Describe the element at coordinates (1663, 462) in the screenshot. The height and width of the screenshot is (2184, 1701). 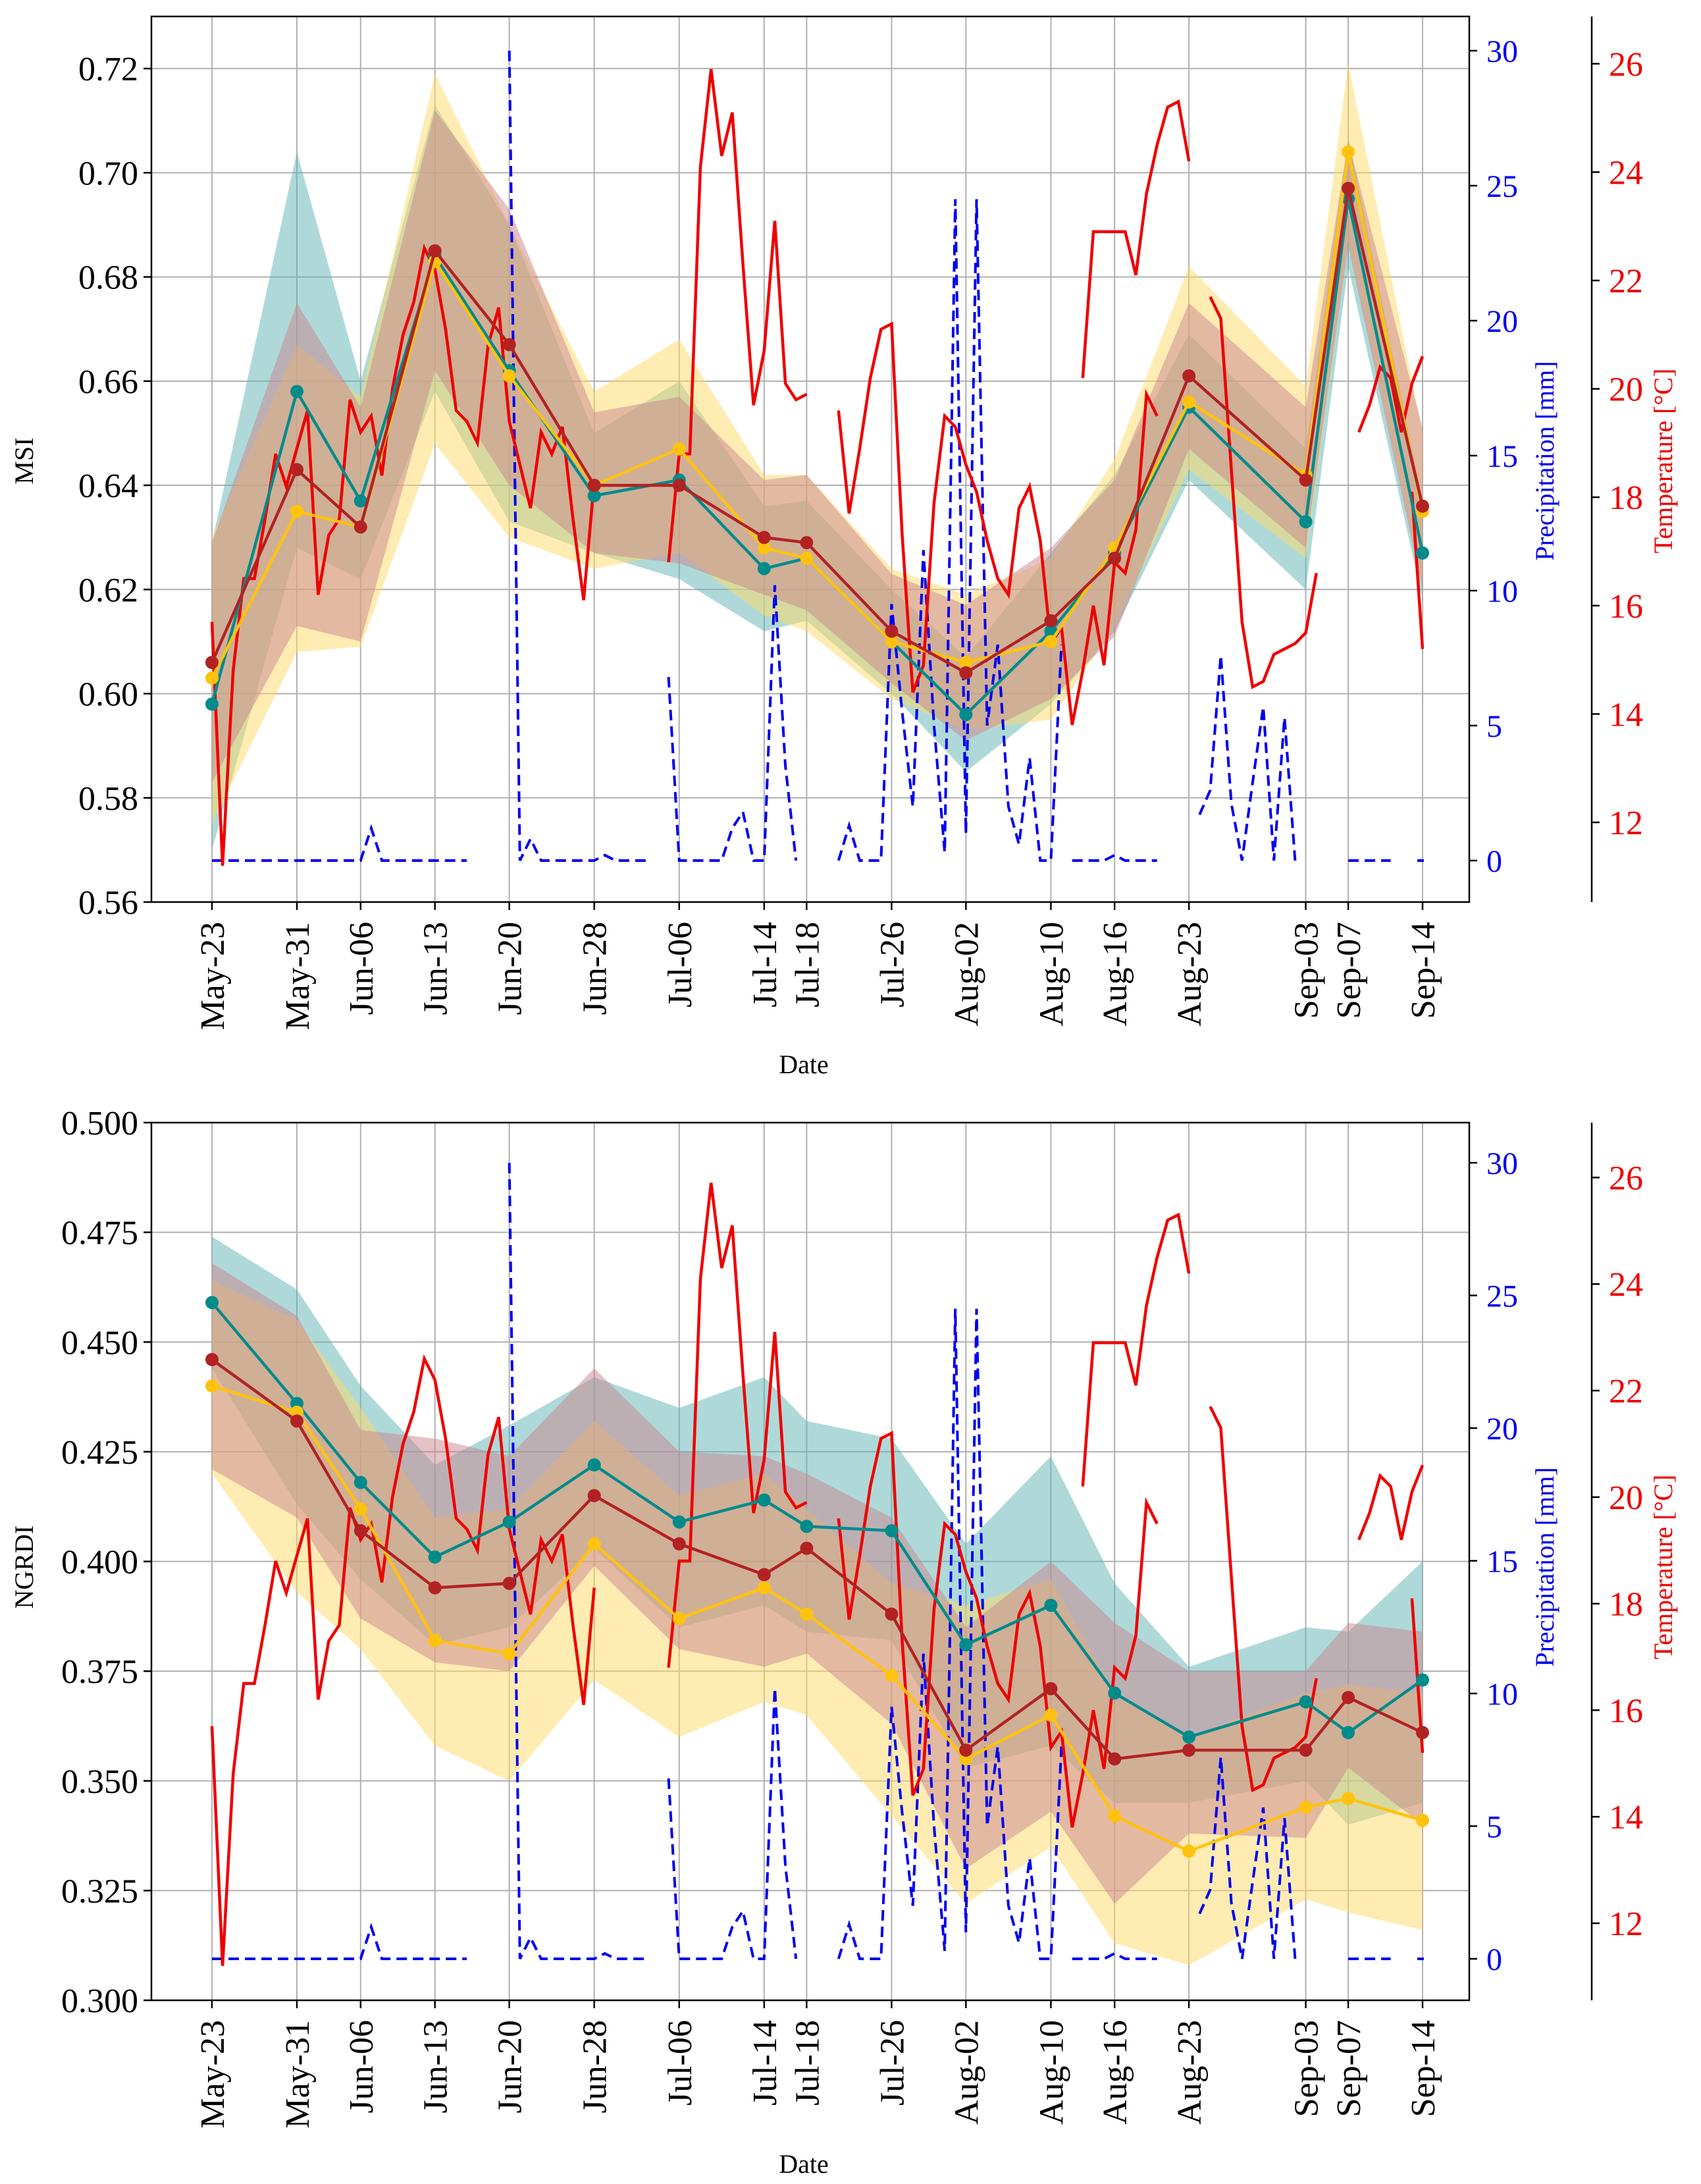
I see `temp-axis-title-msi: Temperature [°C]` at that location.